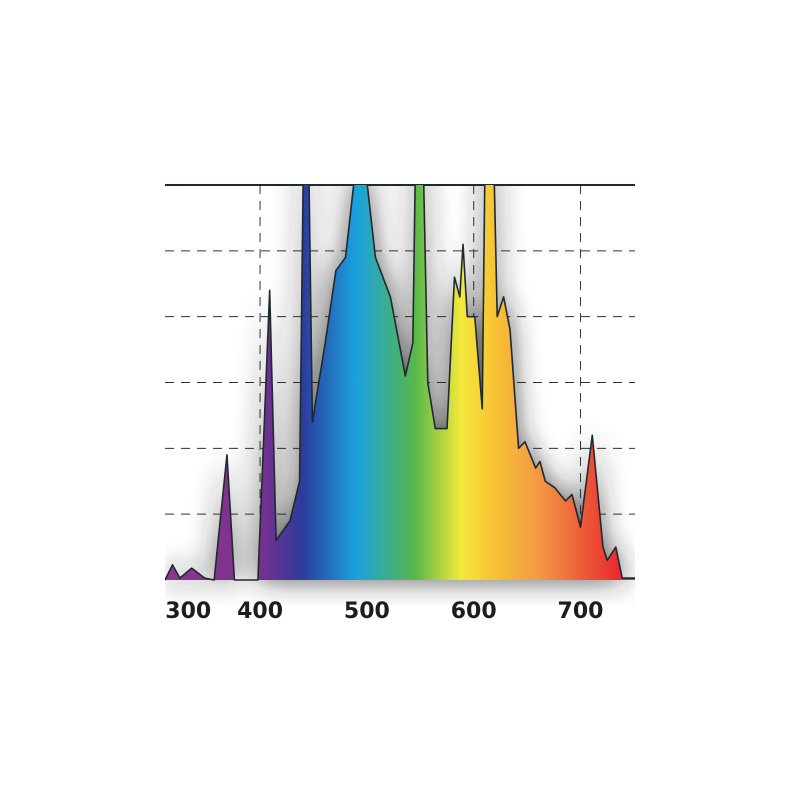 The height and width of the screenshot is (800, 800). Describe the element at coordinates (301, 615) in the screenshot. I see `x-axis: 300 400 500 600 700` at that location.